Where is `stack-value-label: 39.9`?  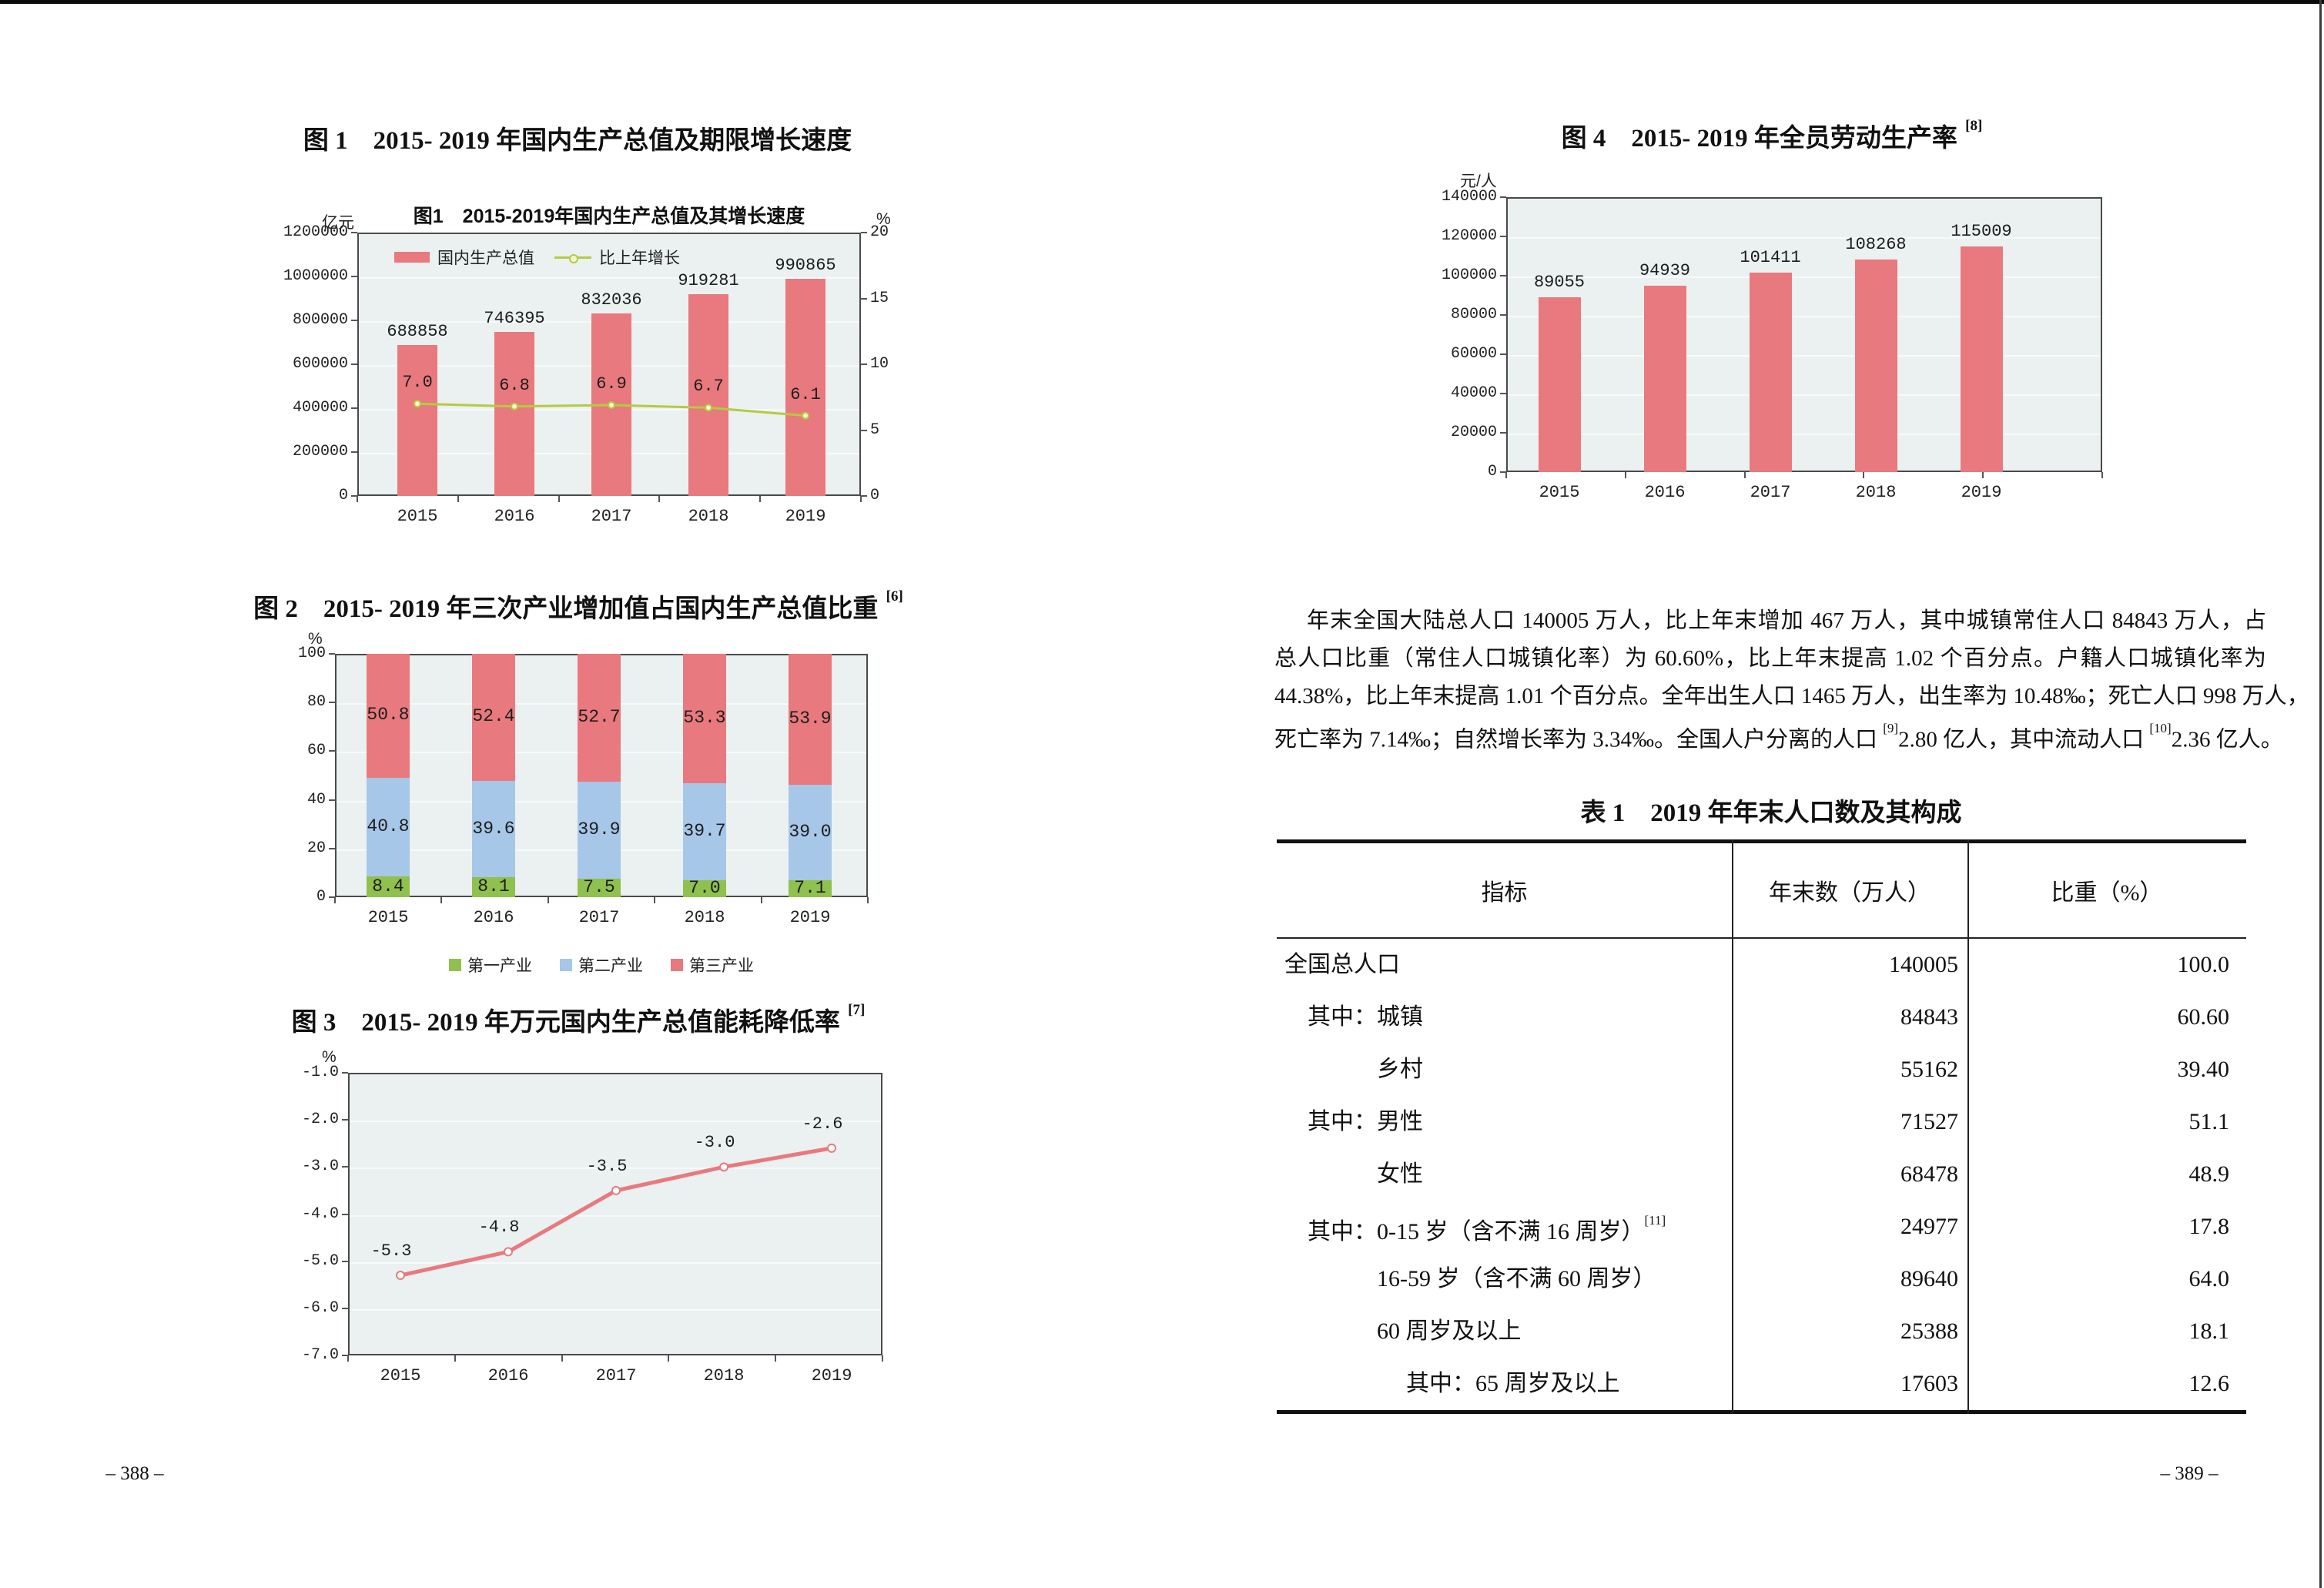 stack-value-label: 39.9 is located at coordinates (599, 829).